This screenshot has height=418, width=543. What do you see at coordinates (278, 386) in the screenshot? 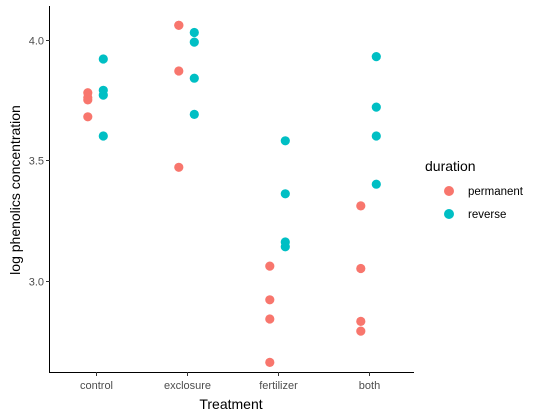
I see `x-tick-label-fertilizer: fertilizer` at bounding box center [278, 386].